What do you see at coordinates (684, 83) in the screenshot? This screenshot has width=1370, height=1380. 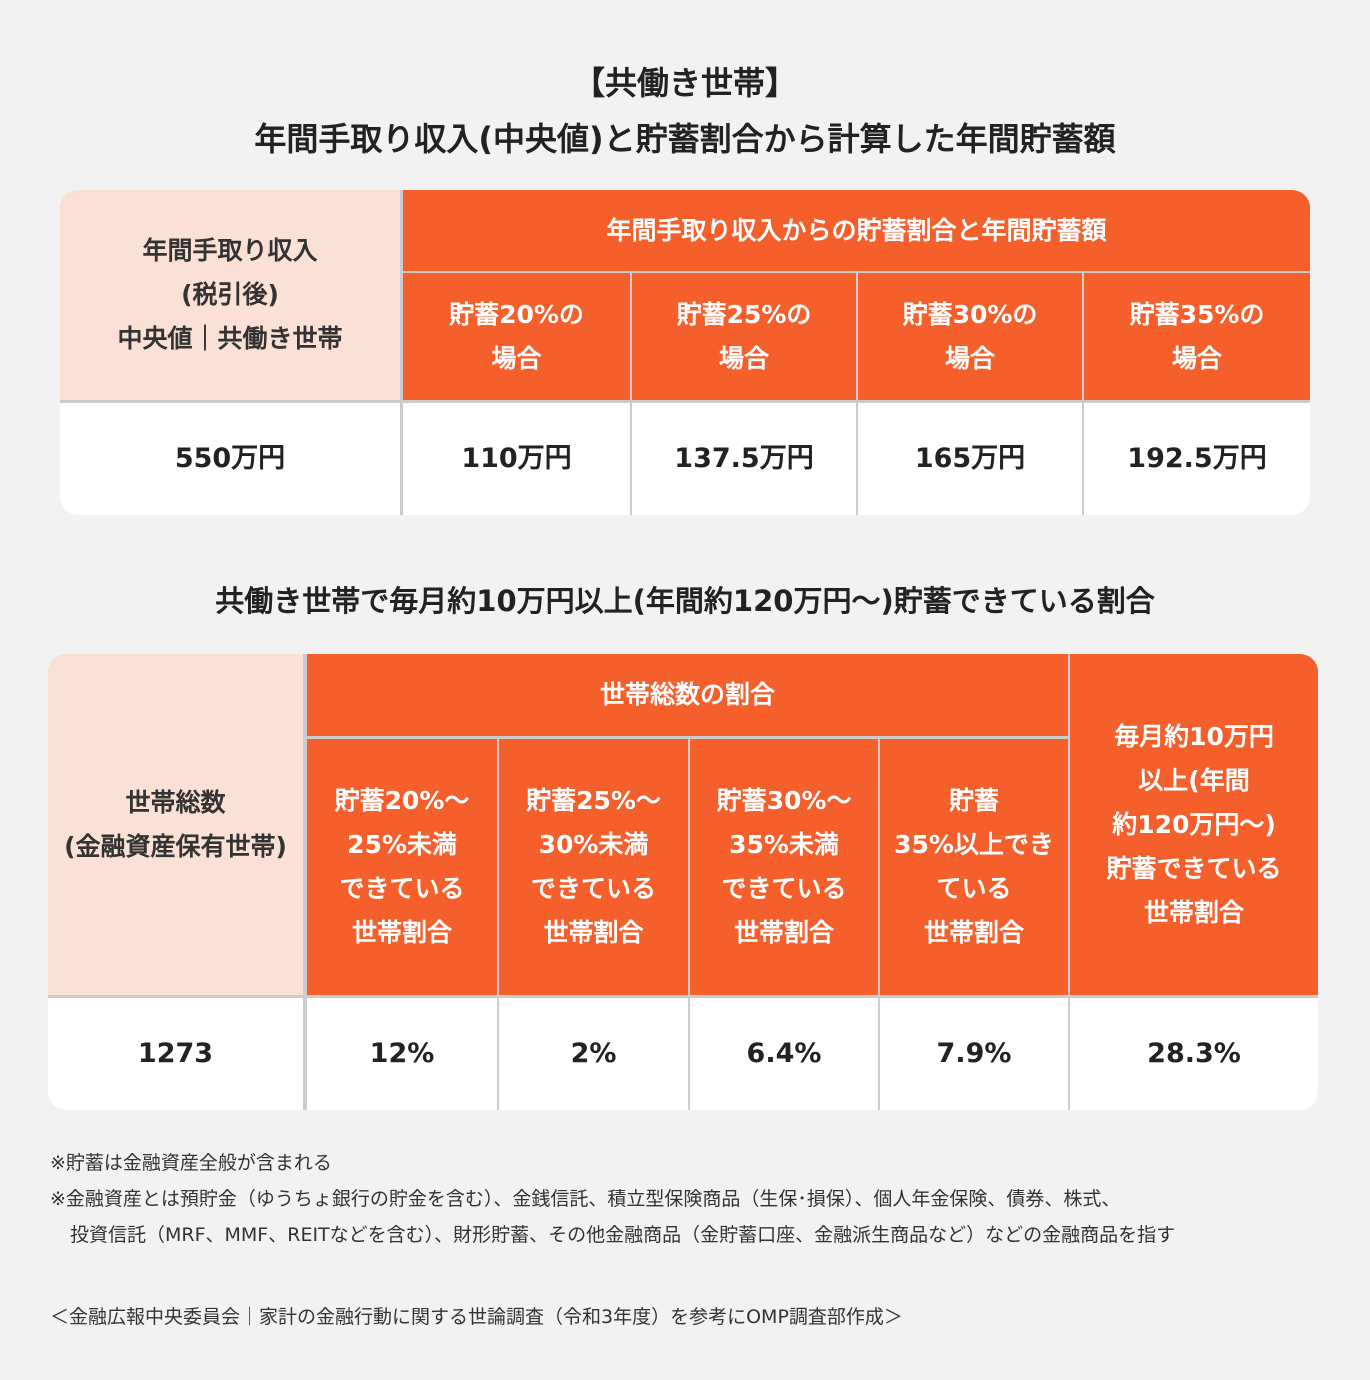 I see `title: 【共働き世帯】` at bounding box center [684, 83].